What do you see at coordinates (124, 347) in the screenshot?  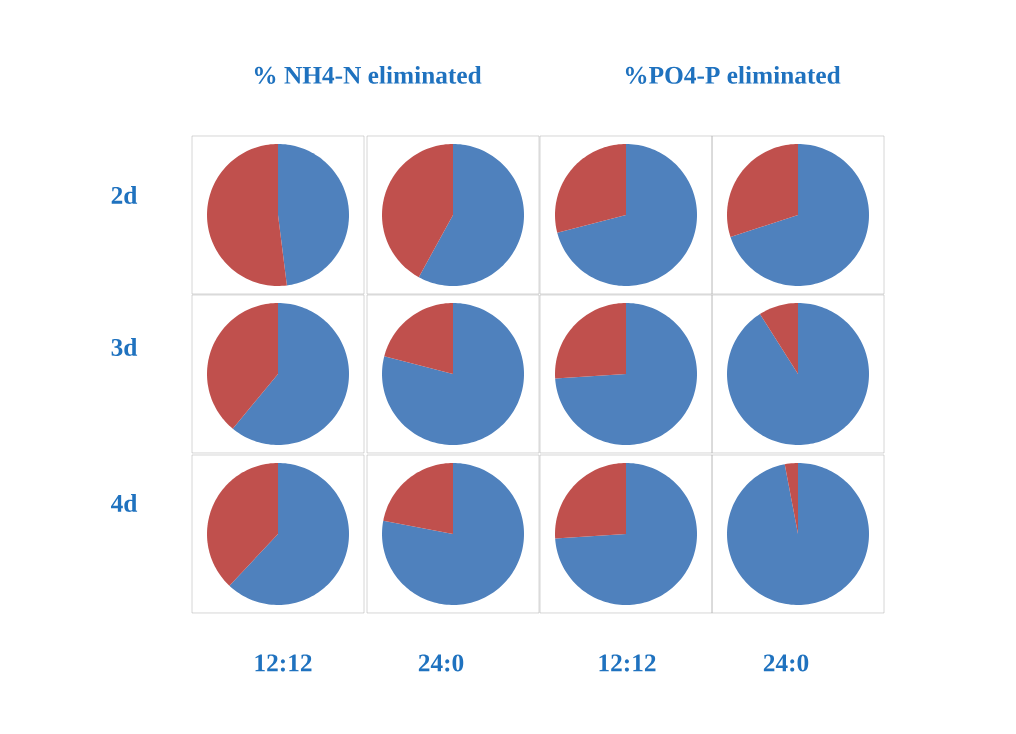 I see `text: 3d` at bounding box center [124, 347].